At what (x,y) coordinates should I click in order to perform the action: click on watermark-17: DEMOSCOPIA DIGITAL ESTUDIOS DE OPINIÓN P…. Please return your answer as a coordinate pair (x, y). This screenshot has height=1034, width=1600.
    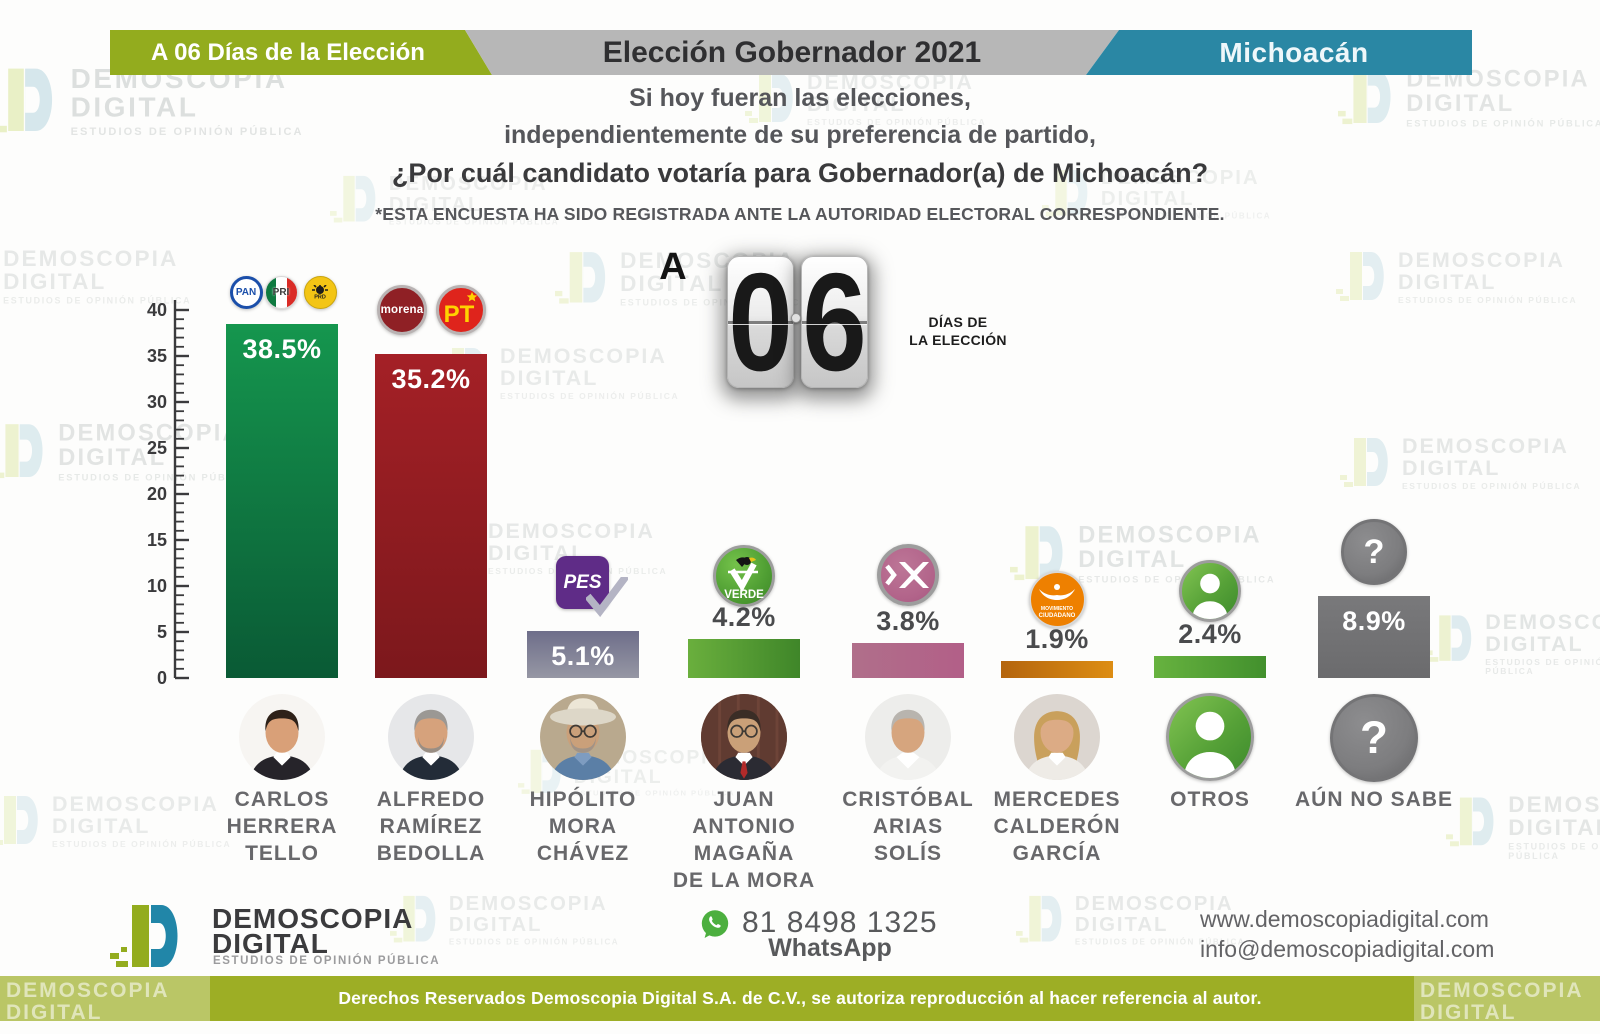
    Looking at the image, I should click on (504, 920).